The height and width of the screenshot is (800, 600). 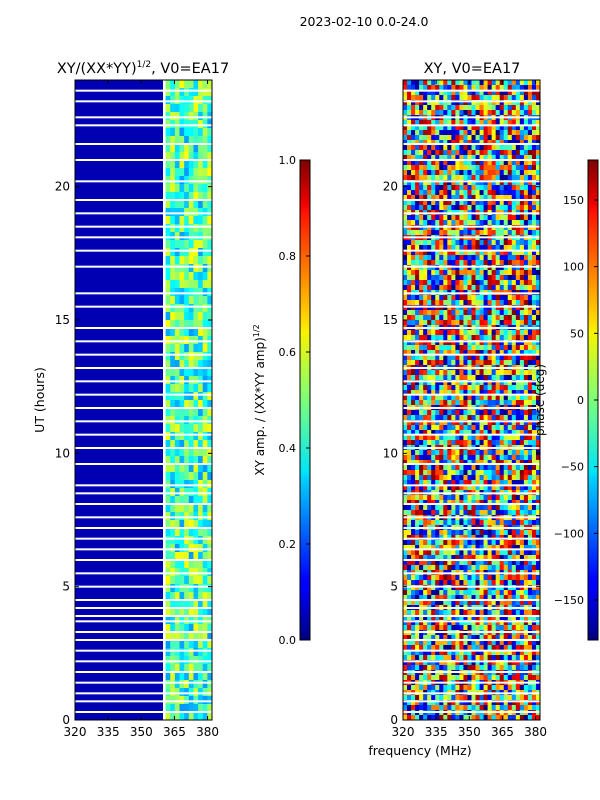 What do you see at coordinates (97, 69) in the screenshot?
I see `panel-amplitude-title-text: XY/(XX*YY)` at bounding box center [97, 69].